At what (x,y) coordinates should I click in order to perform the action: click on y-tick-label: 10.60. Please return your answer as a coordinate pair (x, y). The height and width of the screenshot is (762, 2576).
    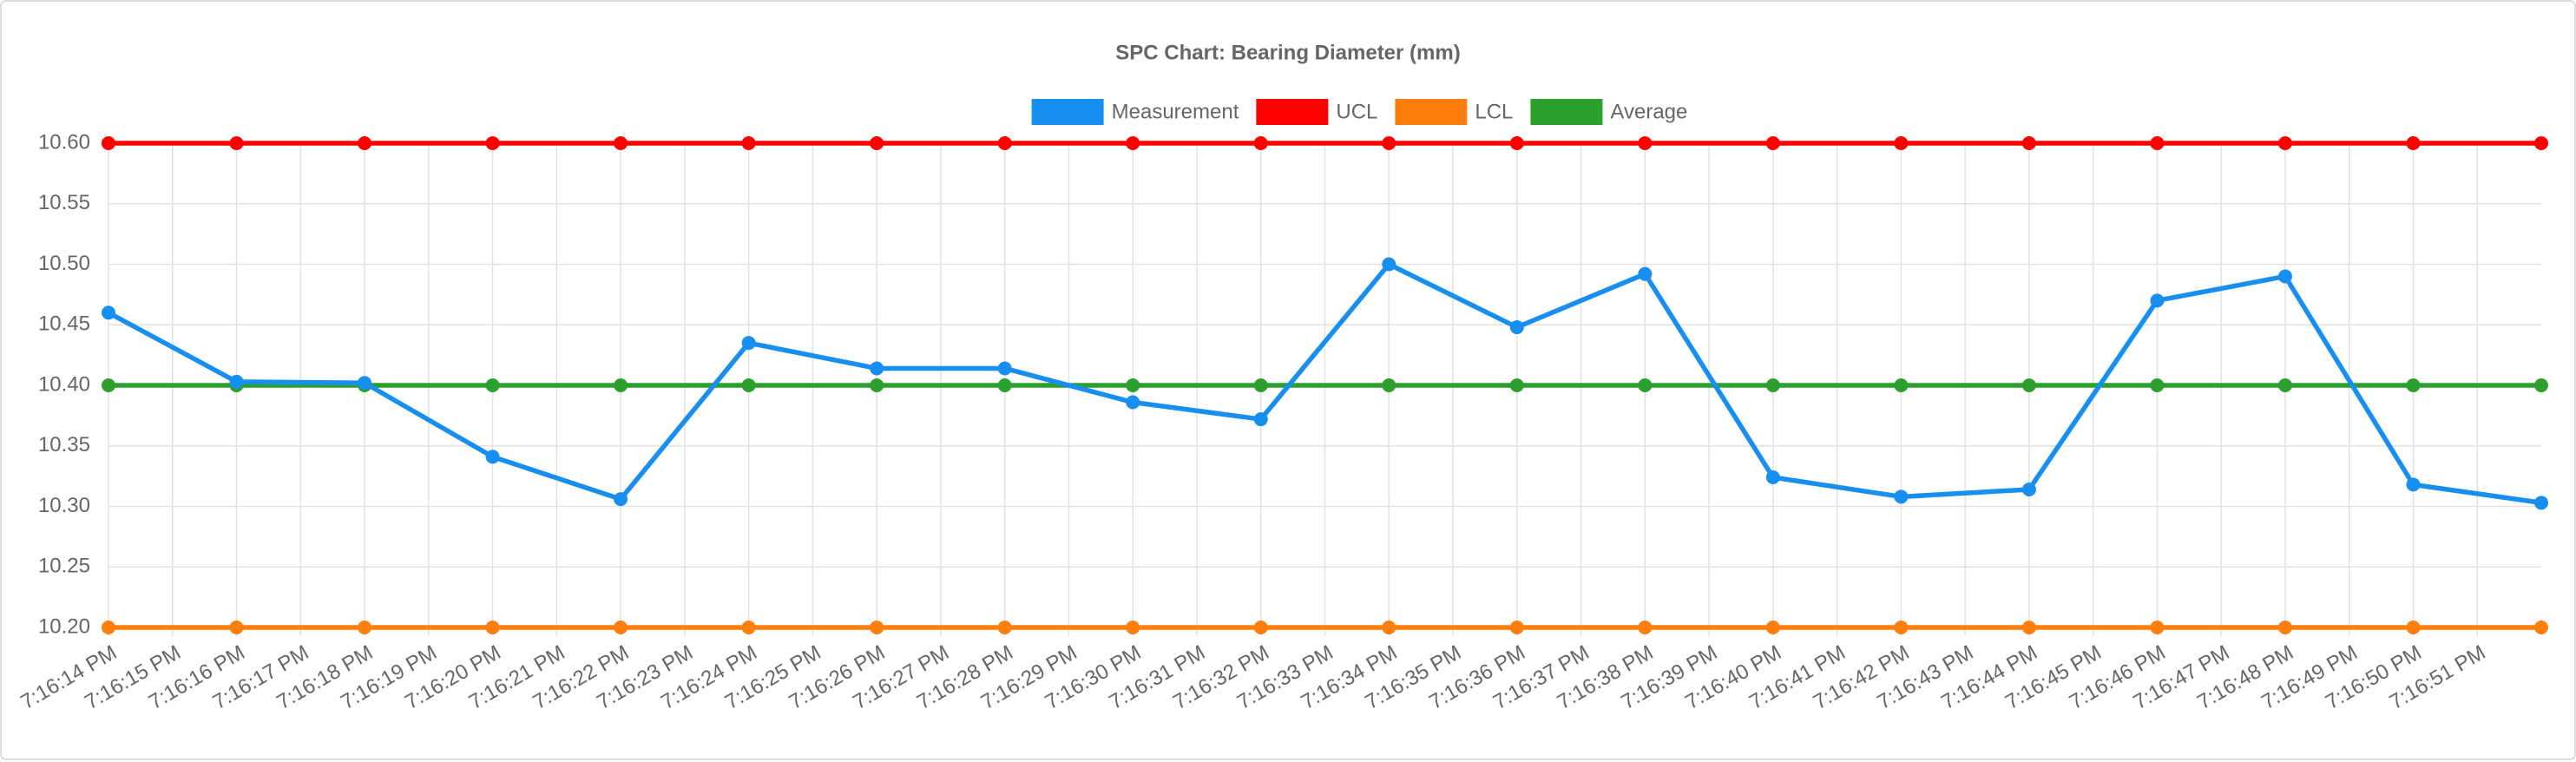
    Looking at the image, I should click on (64, 142).